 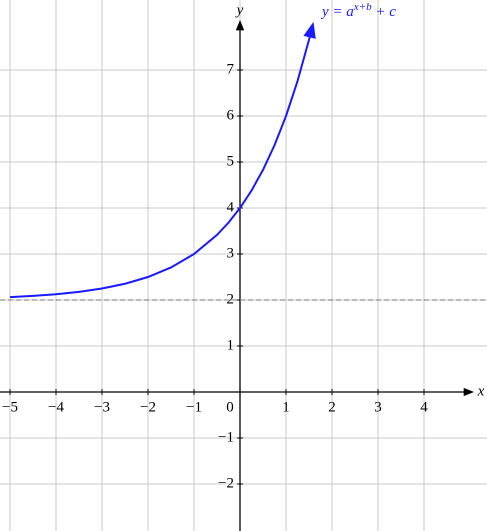 What do you see at coordinates (332, 407) in the screenshot?
I see `x-tick-label: 2` at bounding box center [332, 407].